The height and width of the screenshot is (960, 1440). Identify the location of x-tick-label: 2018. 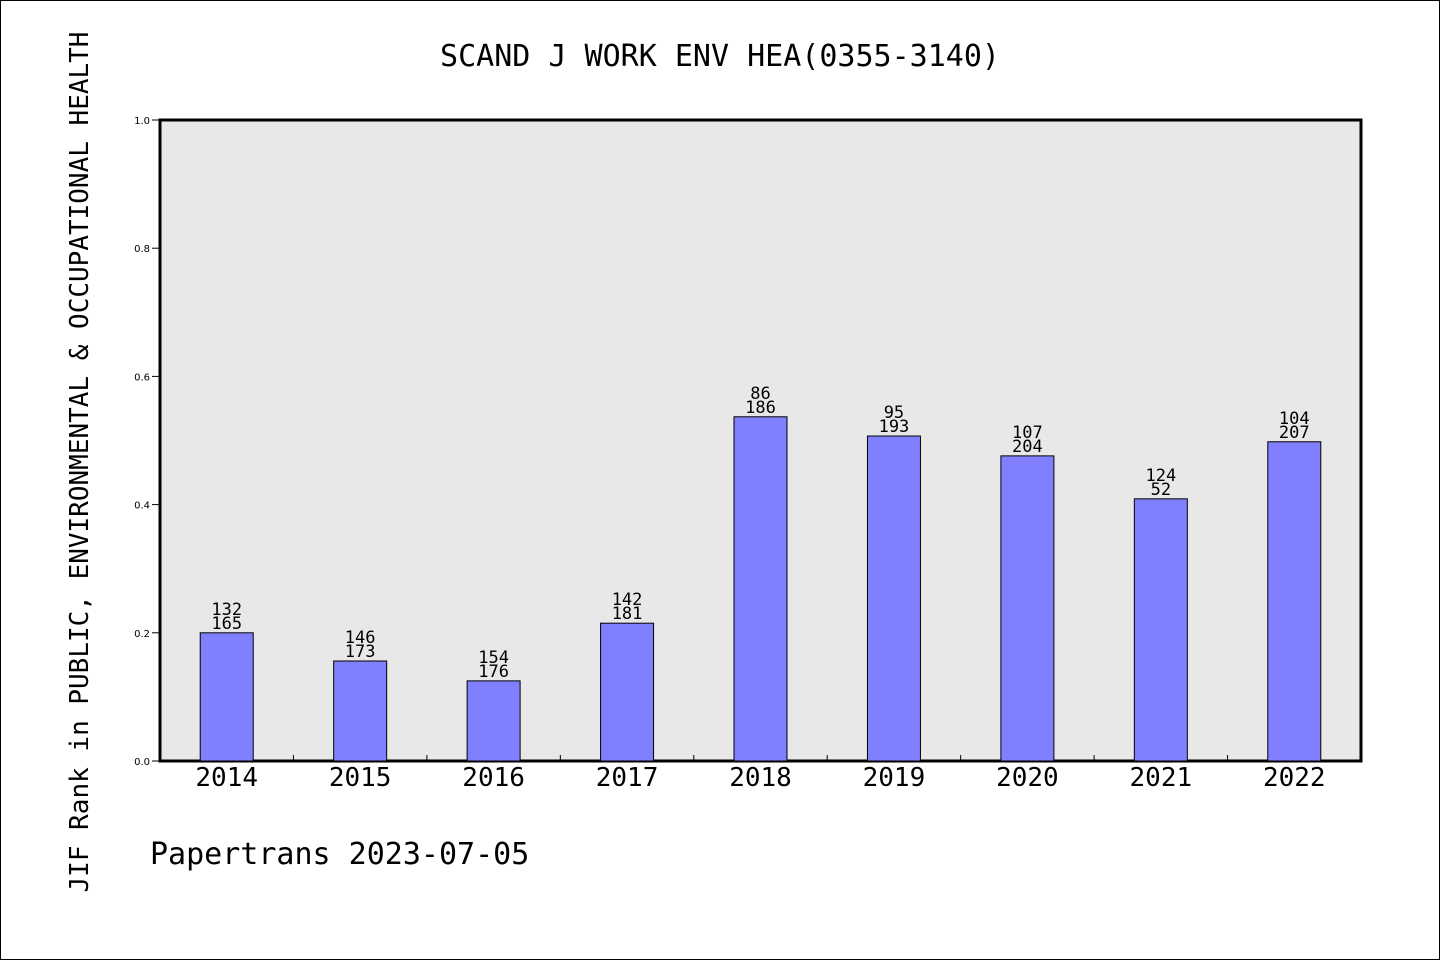
(760, 778).